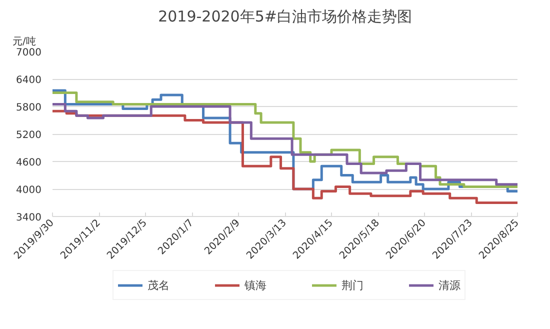 The width and height of the screenshot is (550, 329). Describe the element at coordinates (29, 80) in the screenshot. I see `y-tick-label: 6400` at that location.